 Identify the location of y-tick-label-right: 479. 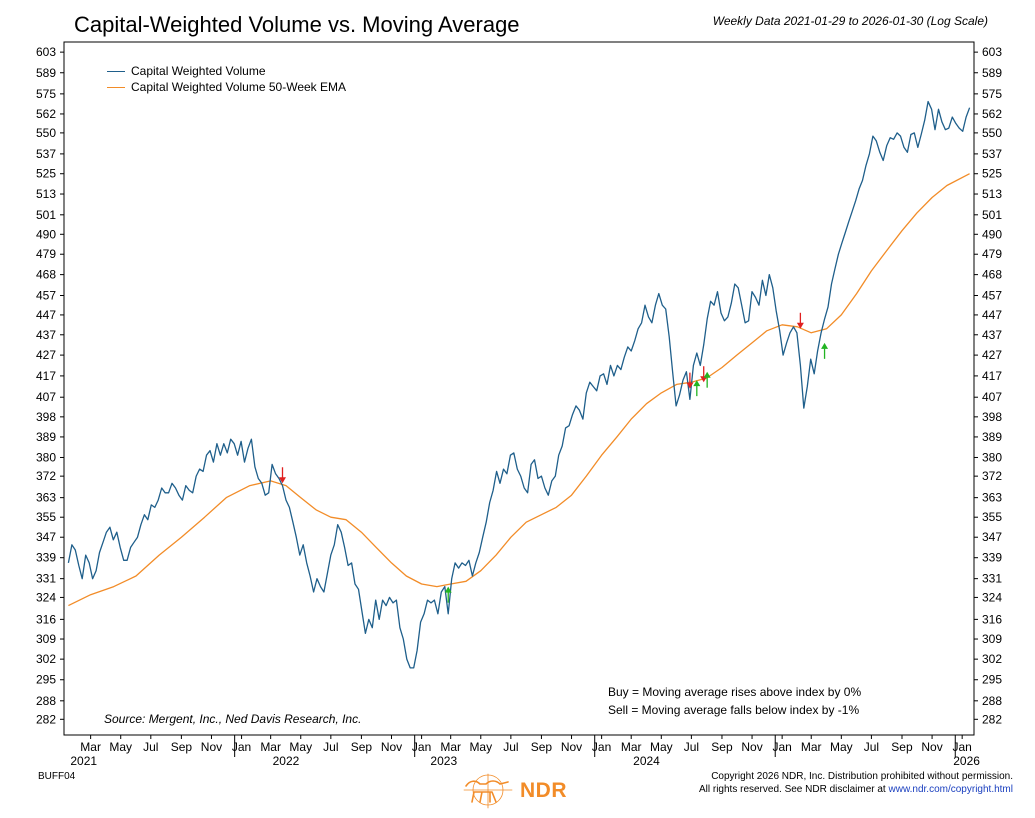
(992, 254).